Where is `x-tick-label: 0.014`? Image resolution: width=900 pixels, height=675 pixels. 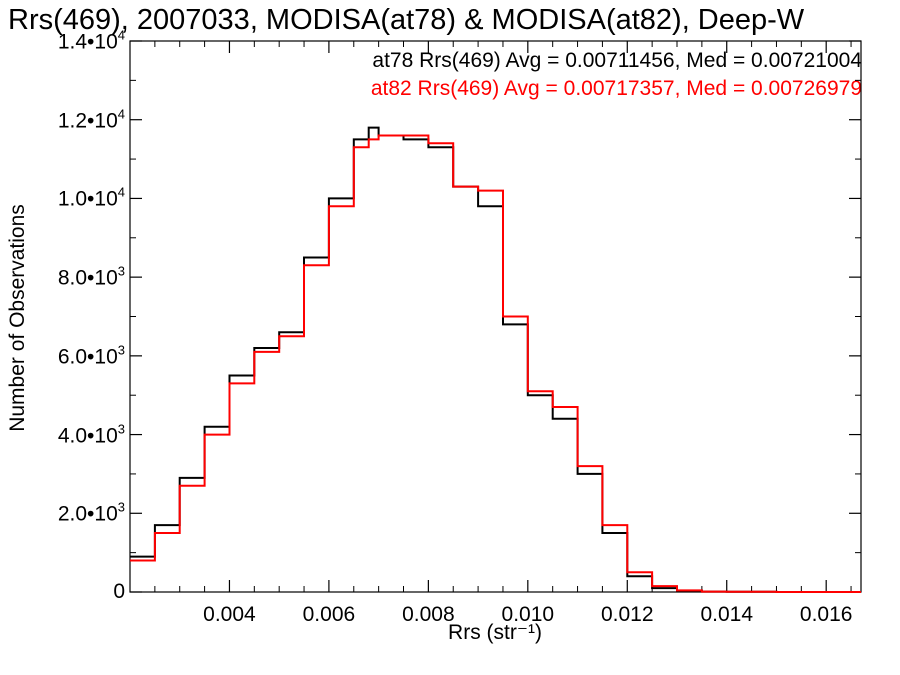
x-tick-label: 0.014 is located at coordinates (727, 614).